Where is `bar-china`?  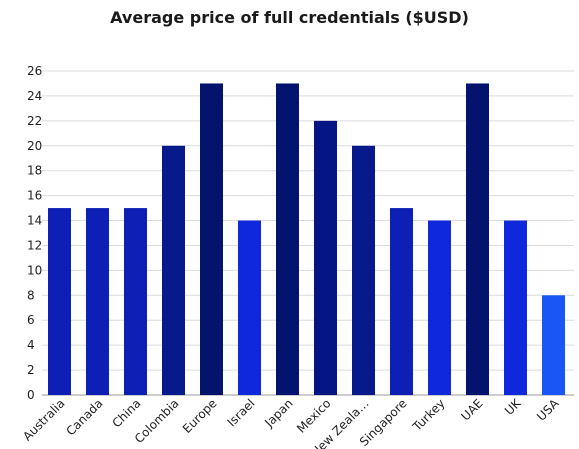 bar-china is located at coordinates (135, 301).